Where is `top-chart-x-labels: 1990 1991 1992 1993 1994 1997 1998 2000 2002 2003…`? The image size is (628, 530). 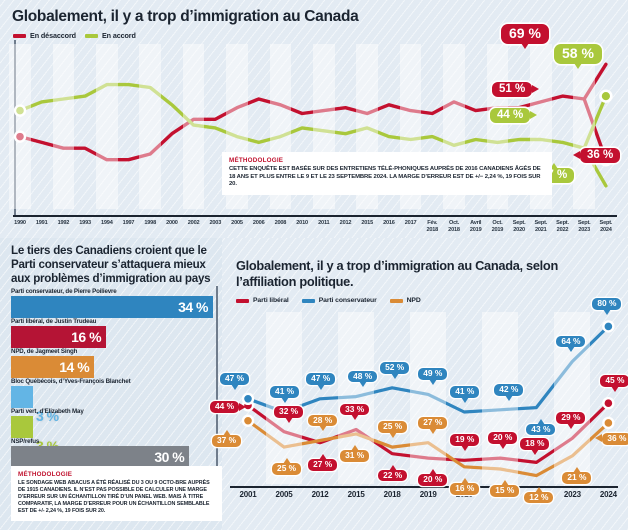 top-chart-x-labels: 1990 1991 1992 1993 1994 1997 1998 2000 2002 2003… is located at coordinates (314, 231).